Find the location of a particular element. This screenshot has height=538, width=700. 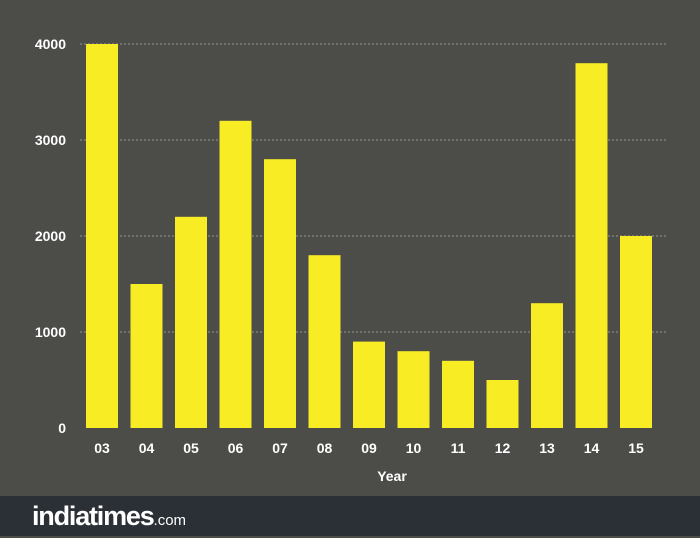

y-axis-ticks: 0 1000 2000 3000 4000 is located at coordinates (50, 236).